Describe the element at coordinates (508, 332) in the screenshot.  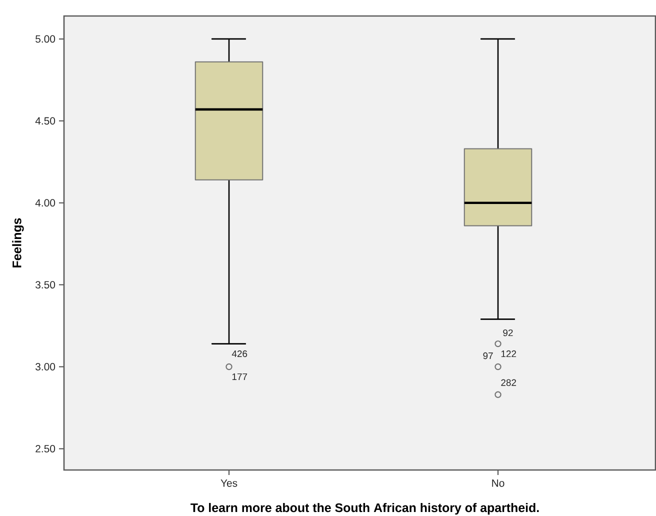
I see `annotation: 92` at that location.